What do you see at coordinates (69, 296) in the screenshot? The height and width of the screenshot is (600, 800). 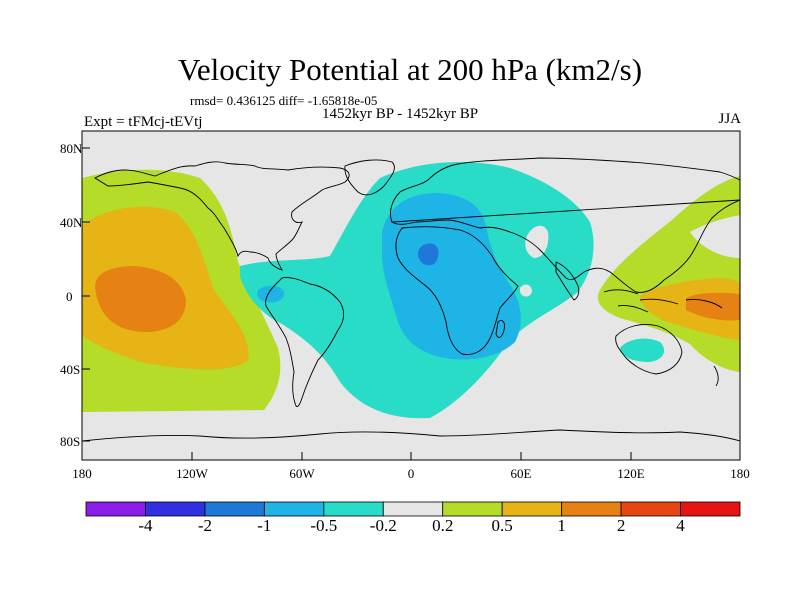 I see `lat-tick-eq: 0` at bounding box center [69, 296].